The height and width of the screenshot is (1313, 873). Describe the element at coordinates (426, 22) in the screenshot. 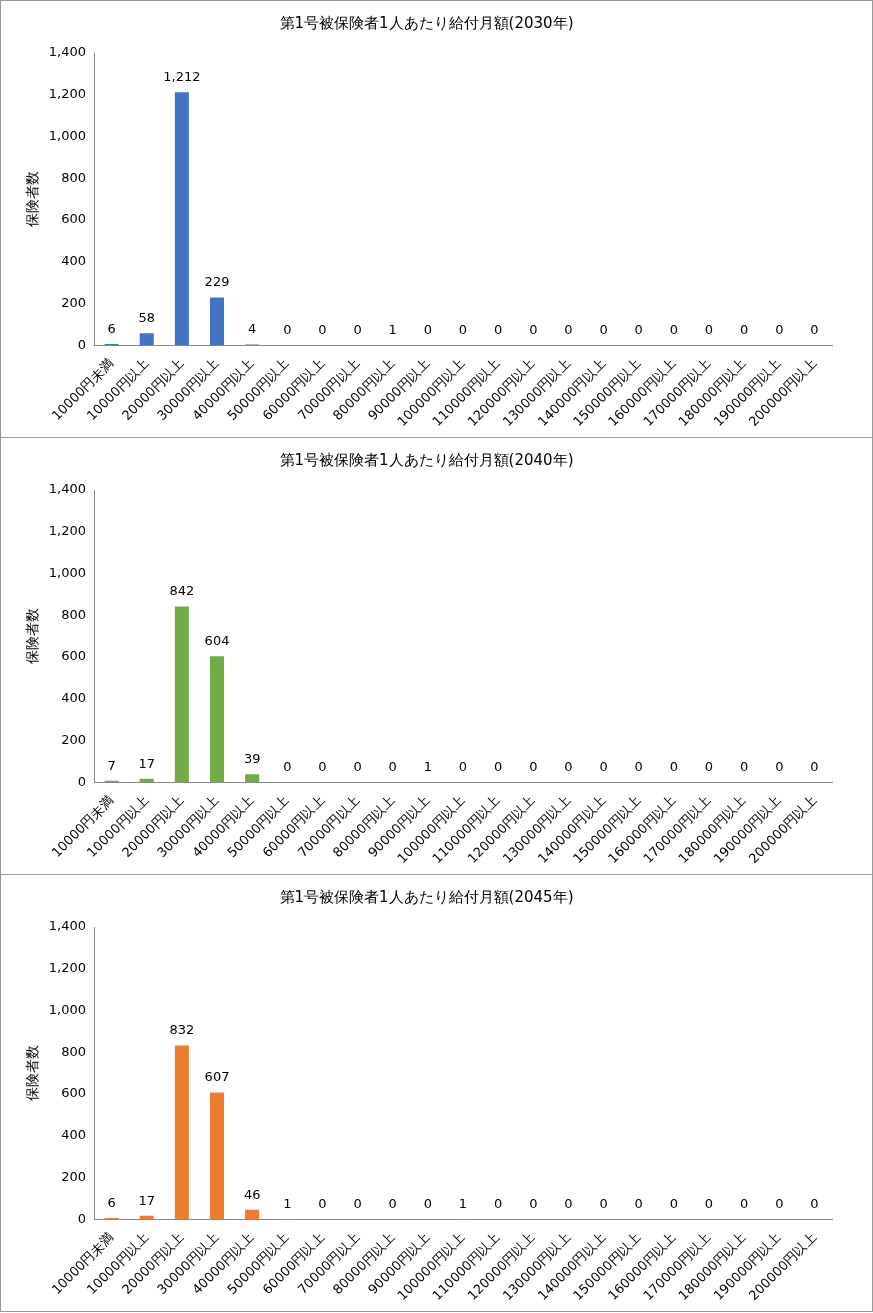

I see `chart-title: 第1号被保険者1人あたり給付月額(2030年)` at that location.